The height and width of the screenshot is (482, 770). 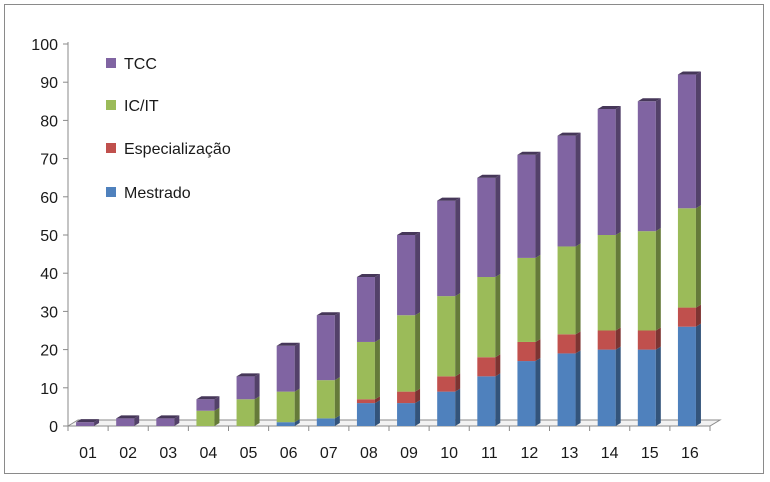 I want to click on legend-swatch, so click(x=111, y=148).